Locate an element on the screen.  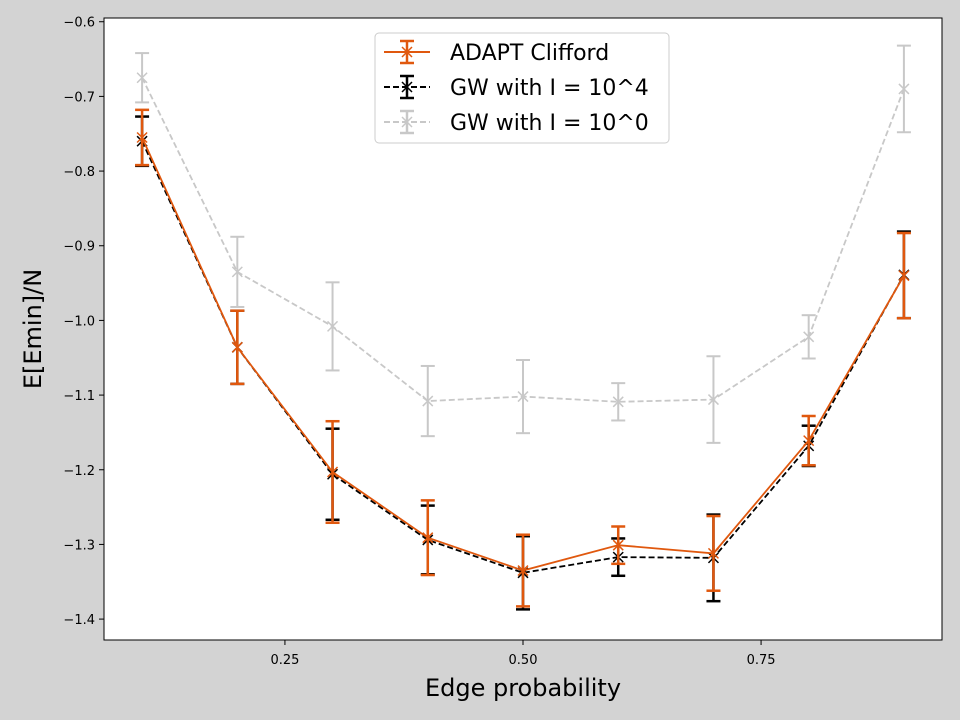
x-tick-label: 0.50 is located at coordinates (523, 660).